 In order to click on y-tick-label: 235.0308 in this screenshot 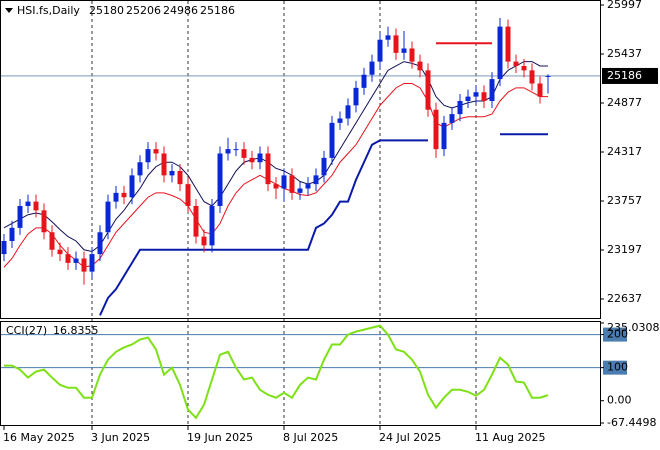, I will do `click(633, 327)`.